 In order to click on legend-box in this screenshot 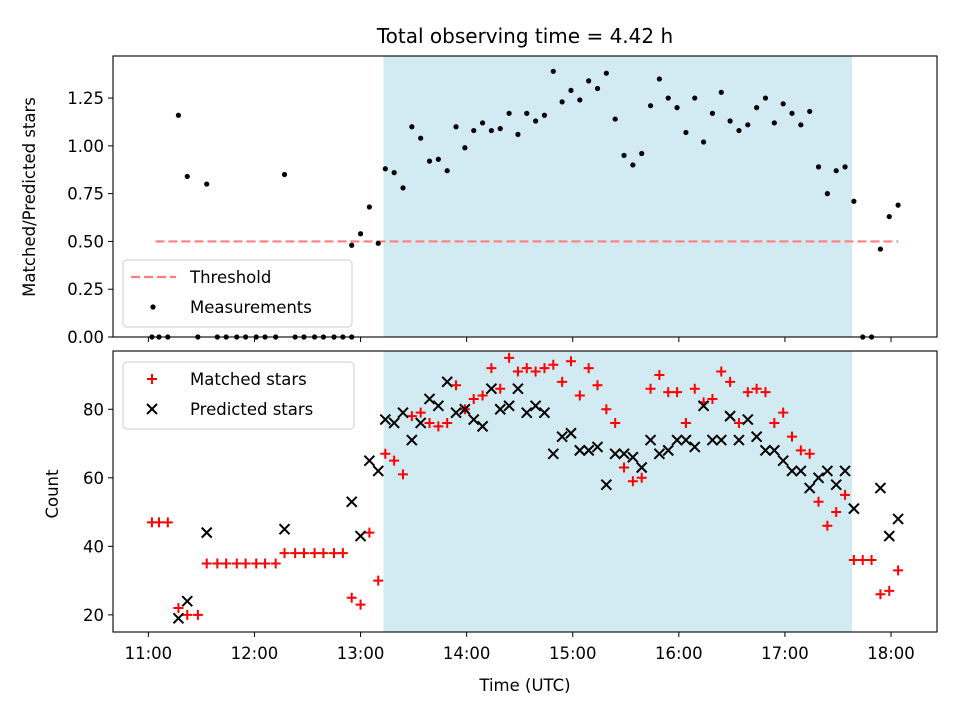, I will do `click(237, 293)`.